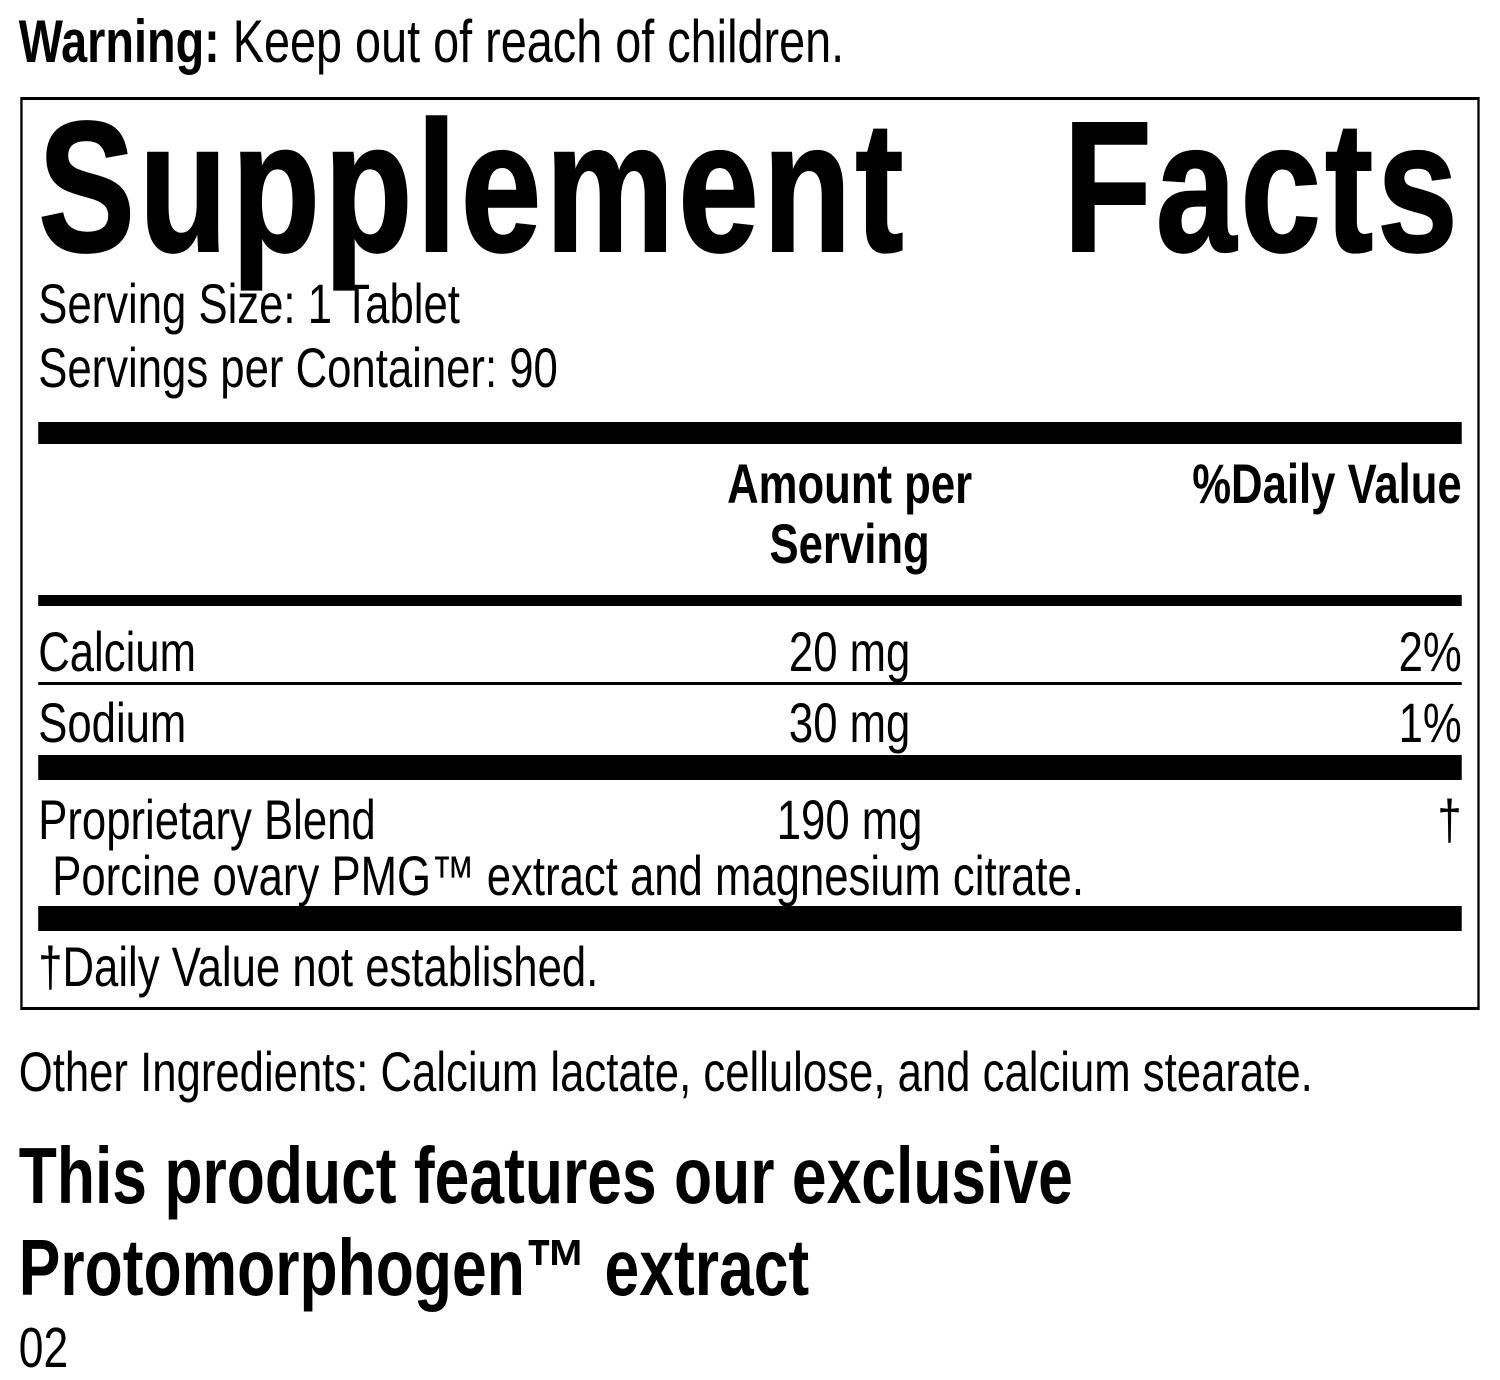 The image size is (1500, 1380). I want to click on nutrient-daily-value: 2%, so click(1430, 651).